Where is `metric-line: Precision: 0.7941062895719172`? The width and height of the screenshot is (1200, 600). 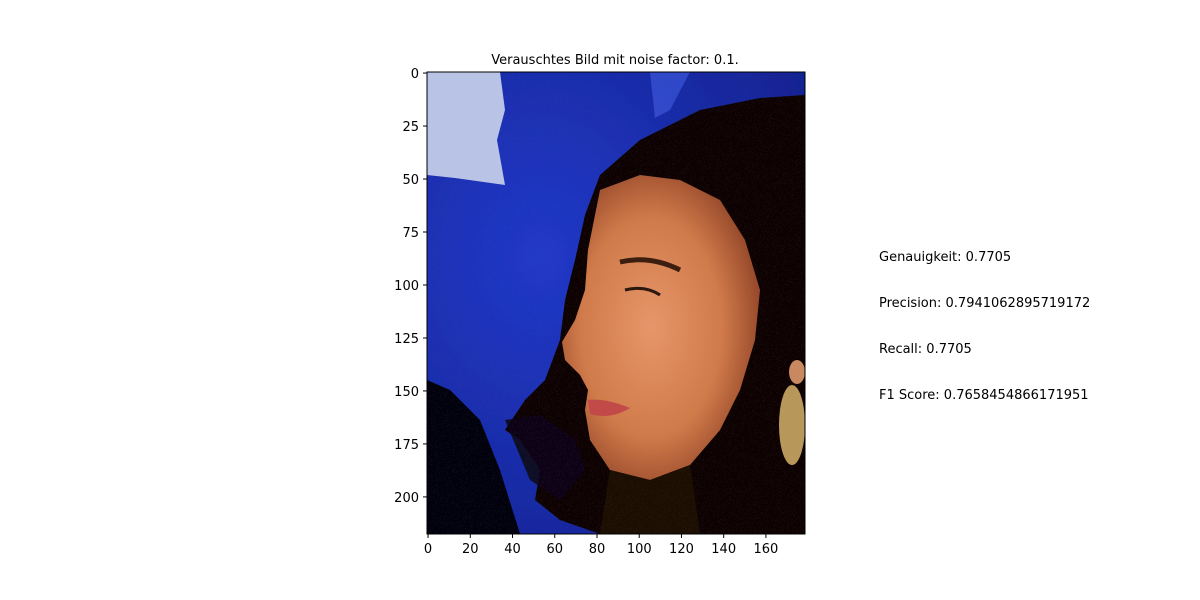 metric-line: Precision: 0.7941062895719172 is located at coordinates (984, 303).